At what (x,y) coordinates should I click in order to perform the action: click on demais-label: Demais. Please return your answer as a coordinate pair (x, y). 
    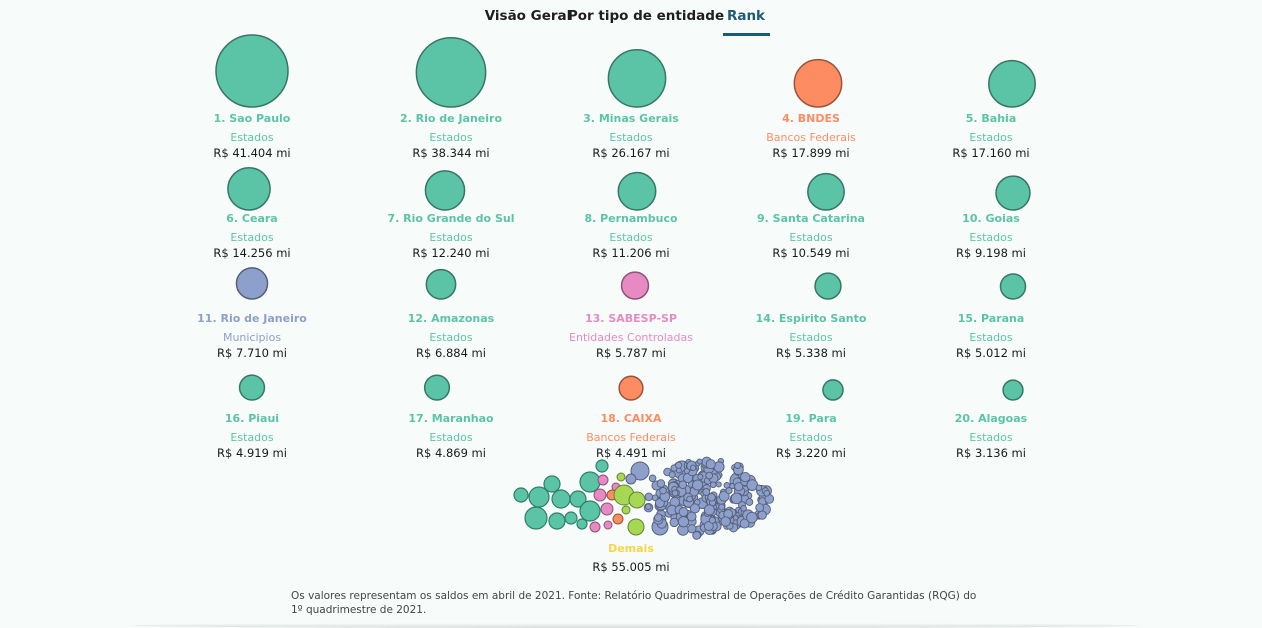
    Looking at the image, I should click on (631, 548).